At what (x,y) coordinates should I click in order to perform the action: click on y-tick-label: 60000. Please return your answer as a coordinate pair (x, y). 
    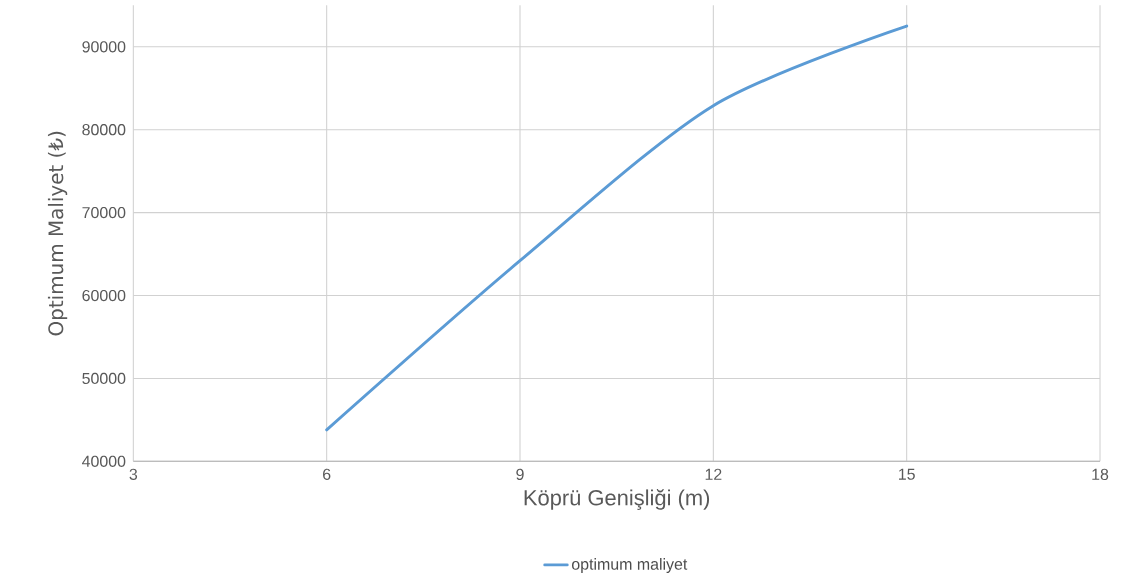
    Looking at the image, I should click on (104, 295).